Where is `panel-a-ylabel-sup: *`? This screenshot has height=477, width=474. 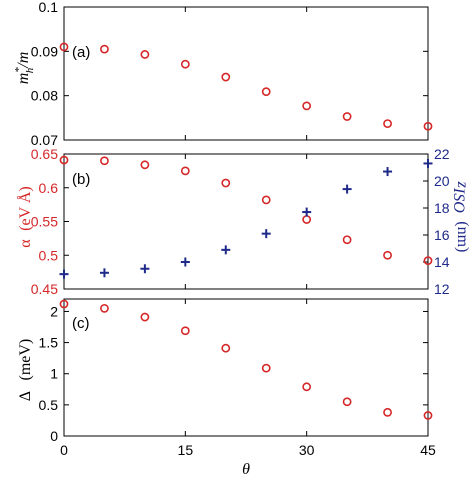
panel-a-ylabel-sup: * is located at coordinates (19, 70).